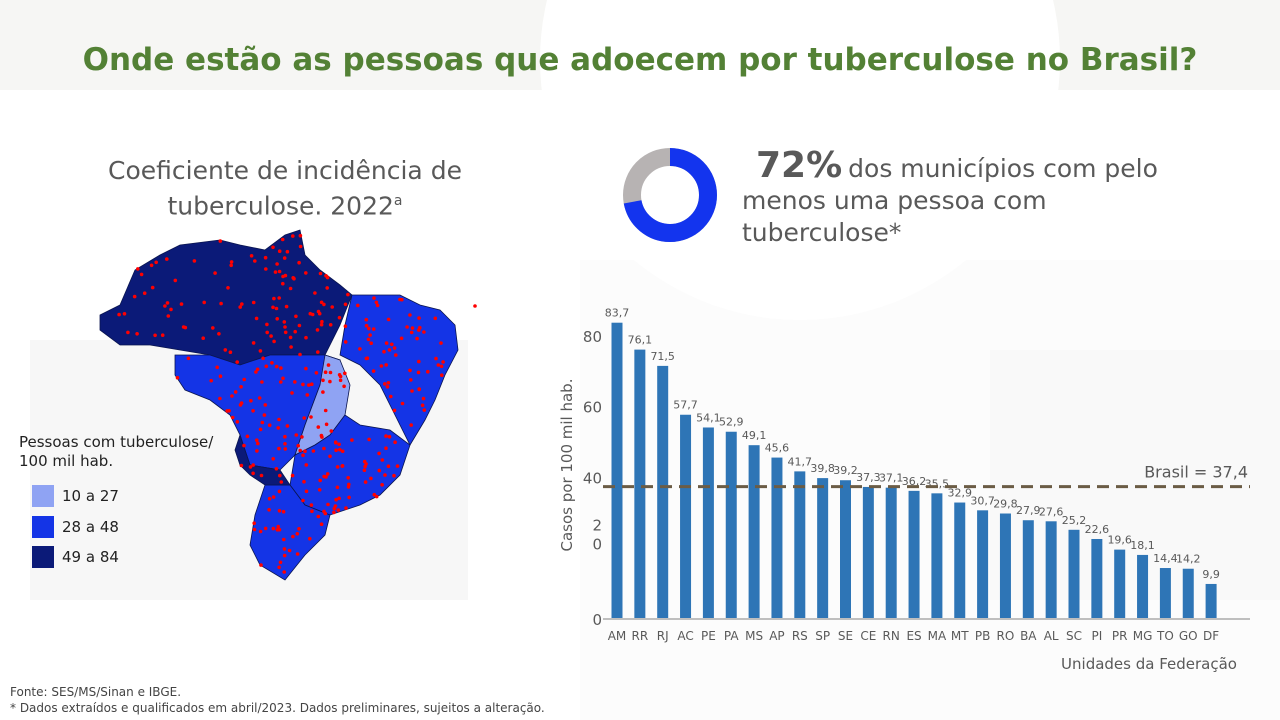 The height and width of the screenshot is (720, 1280). Describe the element at coordinates (845, 470) in the screenshot. I see `data-label: 39,2` at that location.